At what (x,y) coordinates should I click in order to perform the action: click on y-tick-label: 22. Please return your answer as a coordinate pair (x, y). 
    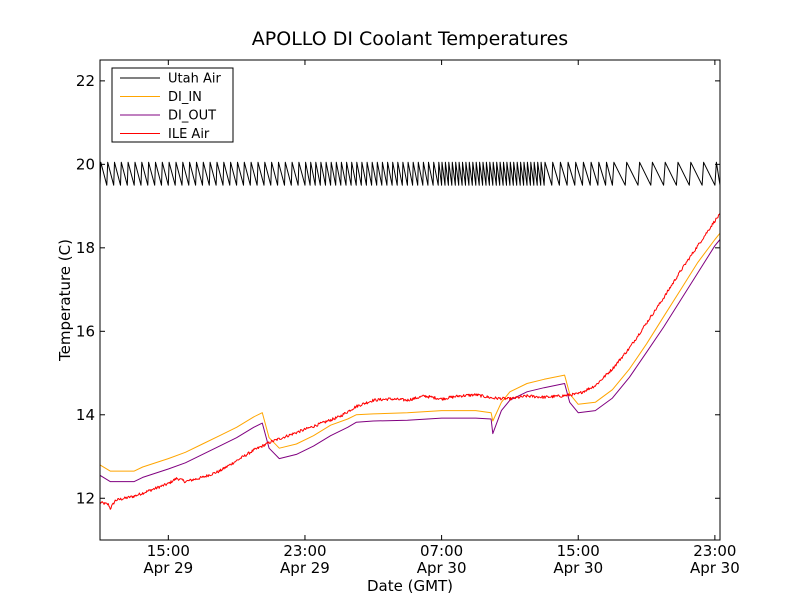
    Looking at the image, I should click on (85, 81).